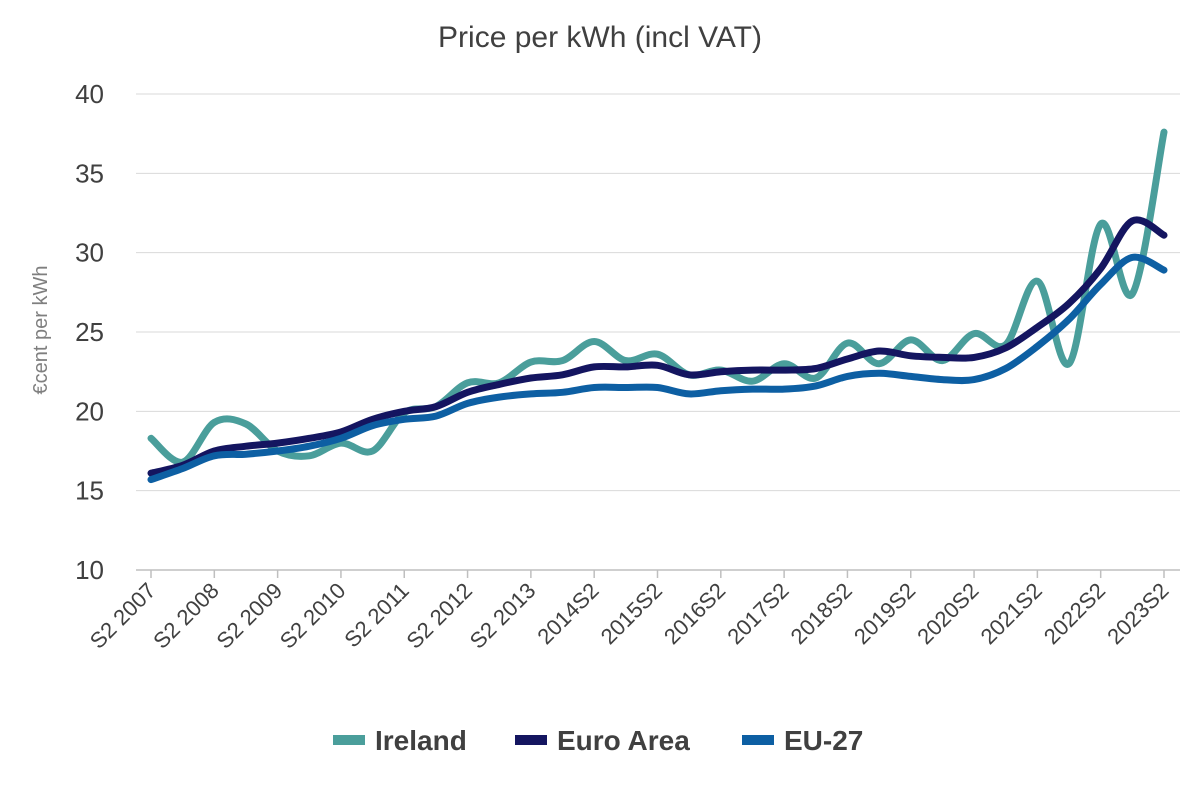  What do you see at coordinates (694, 613) in the screenshot?
I see `x-tick-label: 2016S2` at bounding box center [694, 613].